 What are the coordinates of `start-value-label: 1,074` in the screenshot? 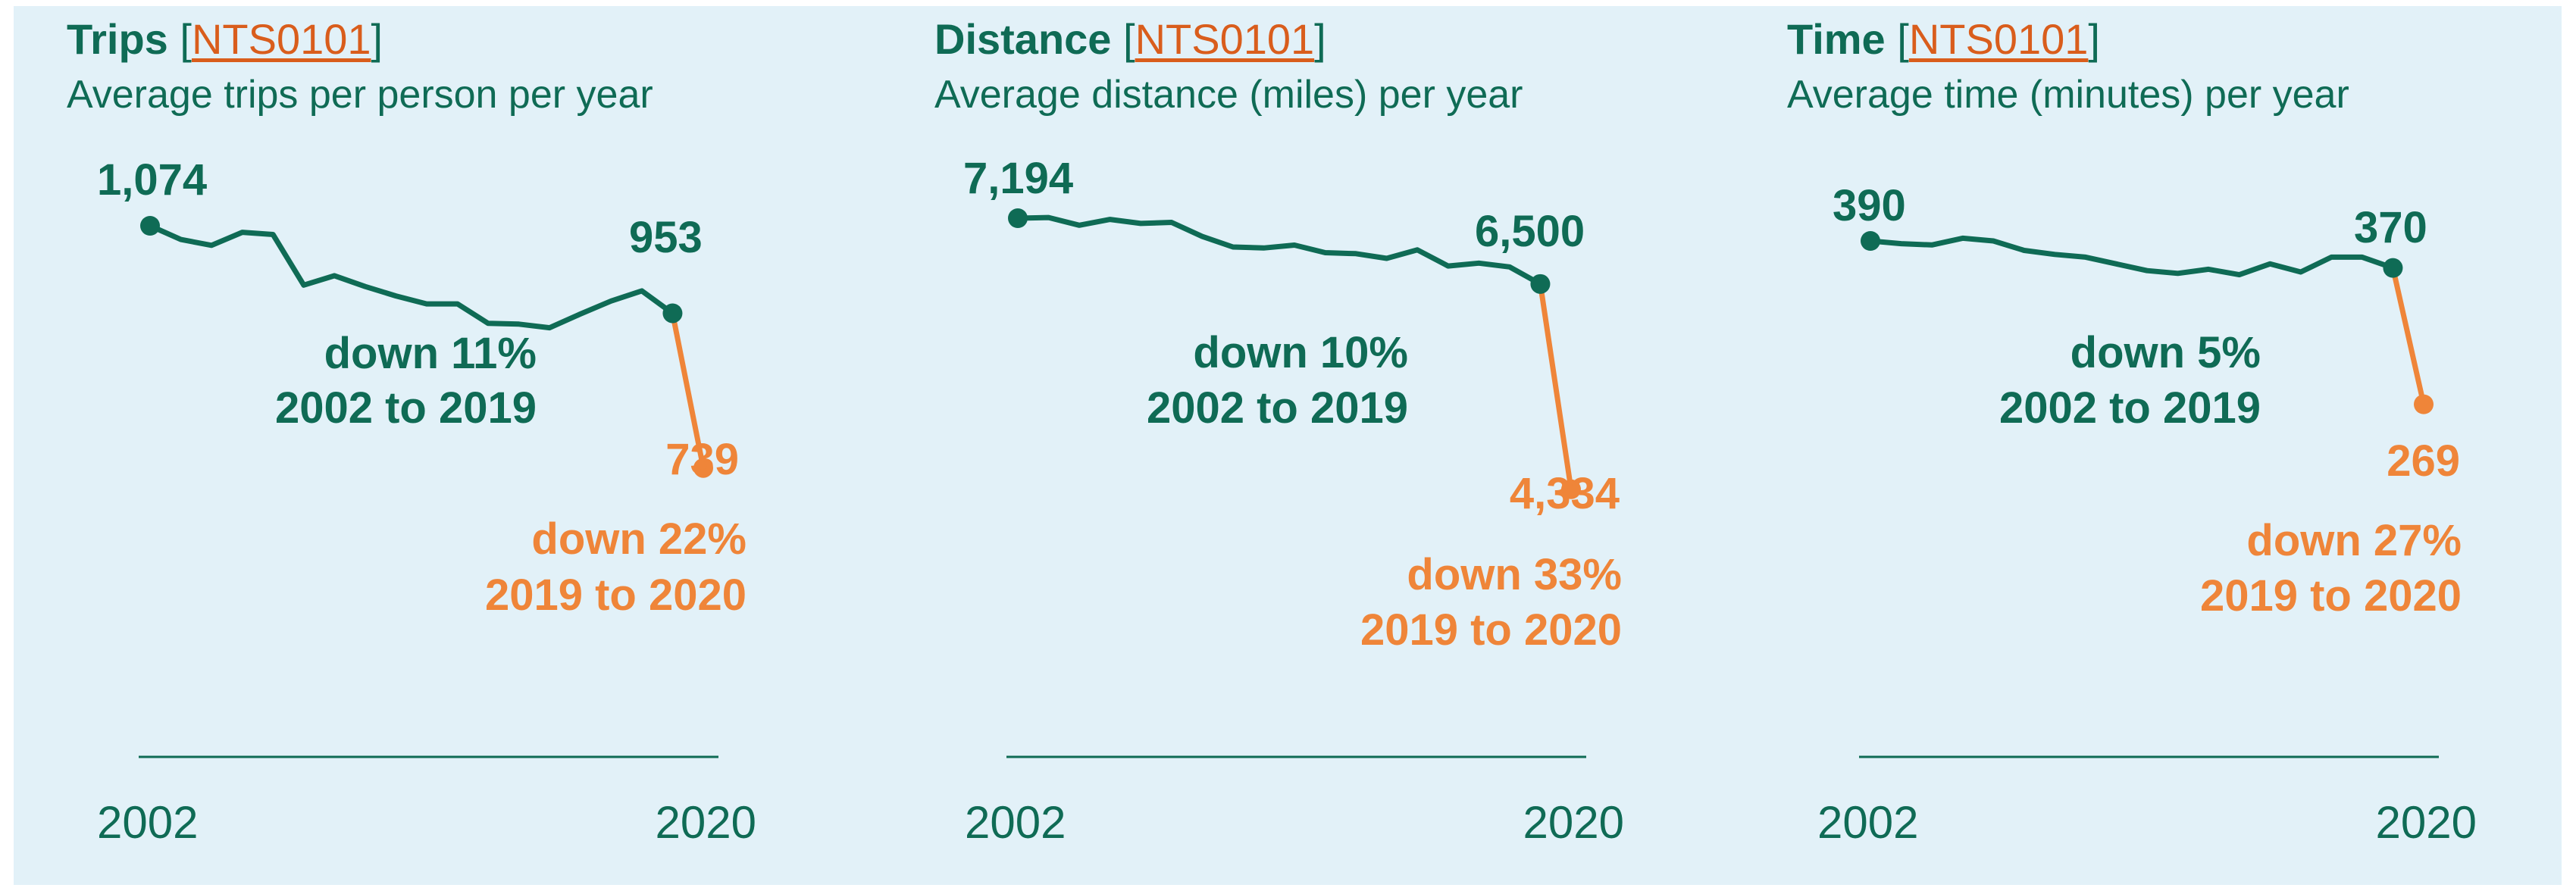 It's located at (152, 180).